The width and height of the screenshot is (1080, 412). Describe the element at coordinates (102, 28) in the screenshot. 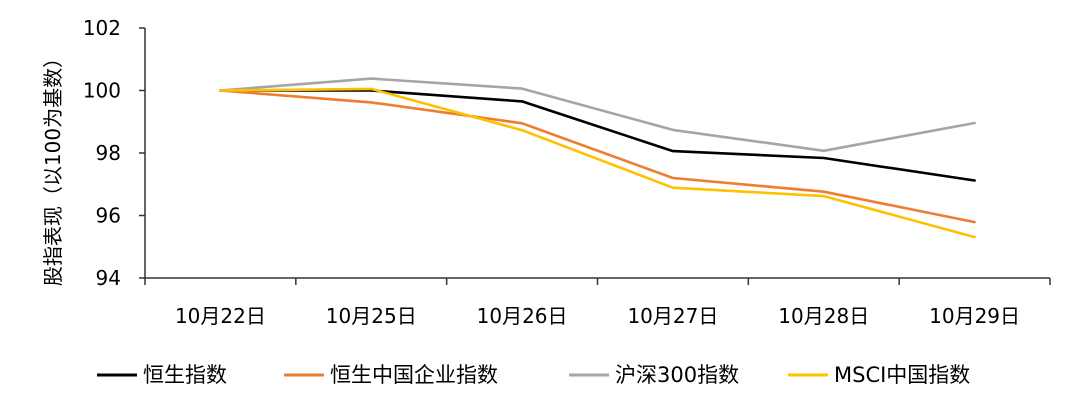

I see `y-tick-label: 102` at that location.